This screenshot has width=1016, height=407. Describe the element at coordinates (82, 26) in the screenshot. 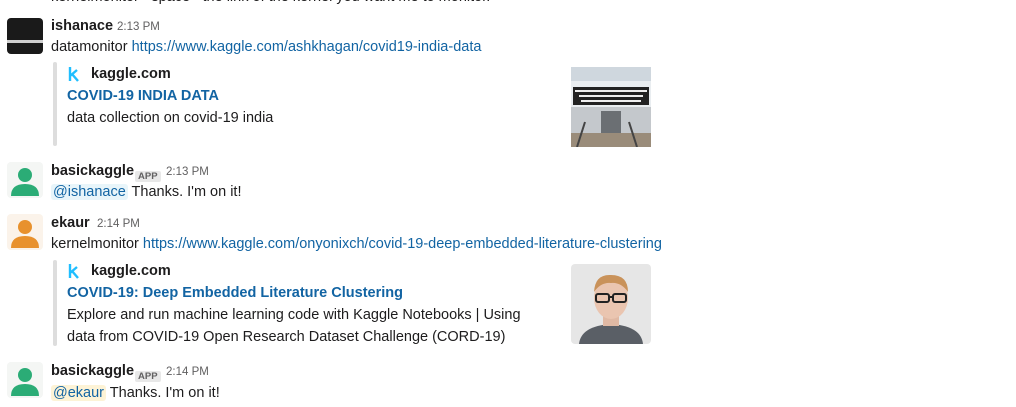

I see `author-name: ishanace` at that location.